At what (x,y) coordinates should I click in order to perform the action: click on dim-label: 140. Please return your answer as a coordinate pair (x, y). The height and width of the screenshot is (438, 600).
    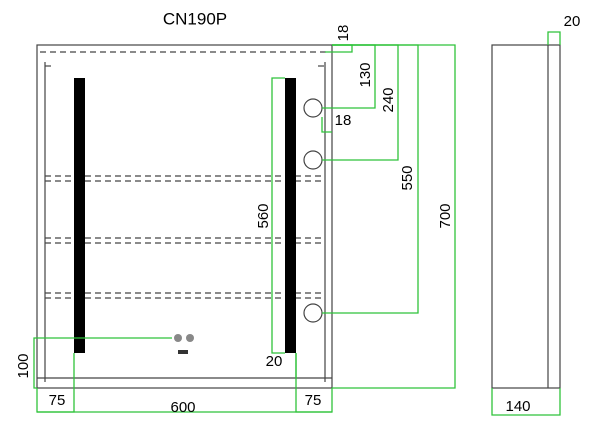
    Looking at the image, I should click on (517, 406).